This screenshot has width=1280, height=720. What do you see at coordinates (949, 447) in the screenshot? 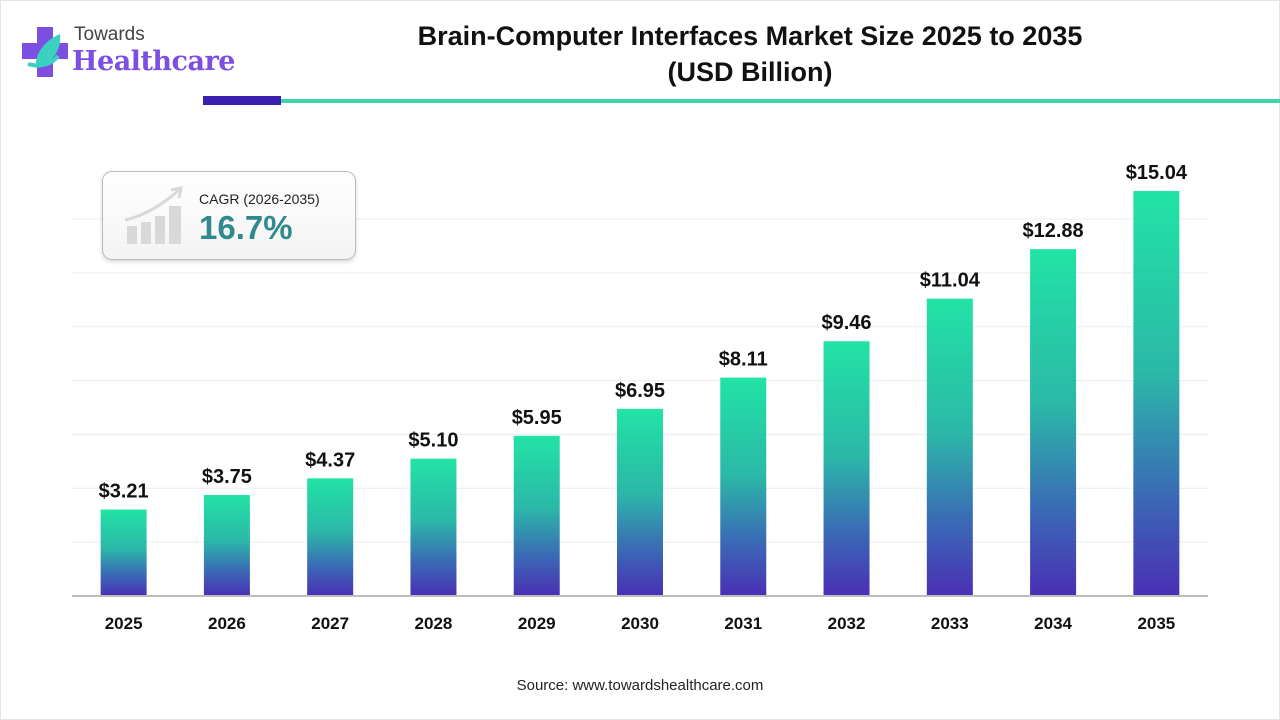
I see `bar-2033` at bounding box center [949, 447].